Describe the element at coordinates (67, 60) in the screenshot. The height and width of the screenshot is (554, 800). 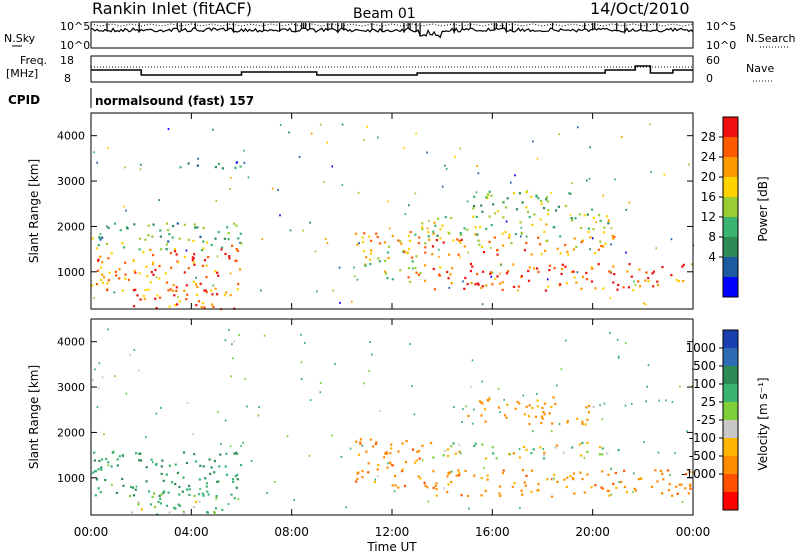
I see `freq-tick-top: 18` at that location.